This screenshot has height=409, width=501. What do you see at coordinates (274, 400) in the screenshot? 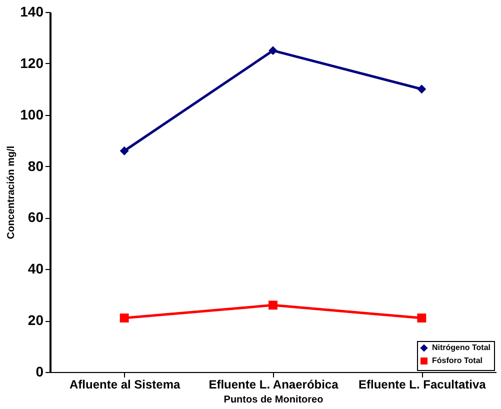
I see `x-axis-title: Puntos de Monitoreo` at bounding box center [274, 400].